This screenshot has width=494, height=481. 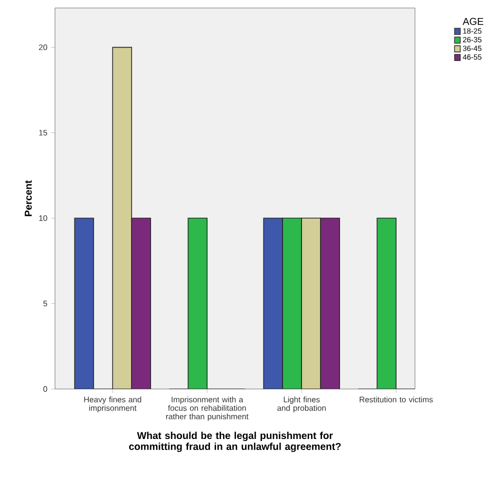 I want to click on legend-title: AGE, so click(x=473, y=21).